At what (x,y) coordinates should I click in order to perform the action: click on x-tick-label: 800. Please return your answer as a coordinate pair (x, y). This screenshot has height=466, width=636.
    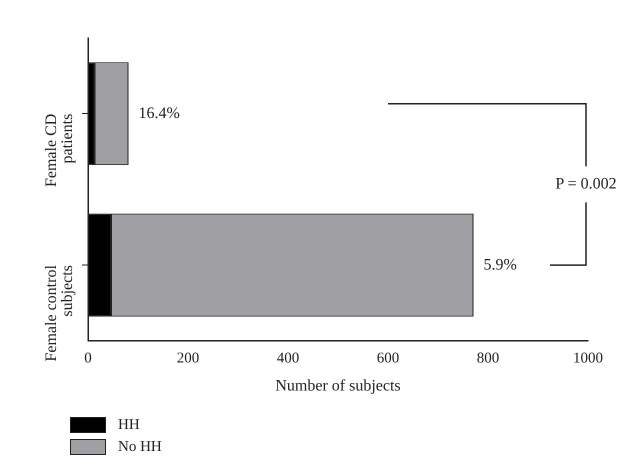
    Looking at the image, I should click on (488, 358).